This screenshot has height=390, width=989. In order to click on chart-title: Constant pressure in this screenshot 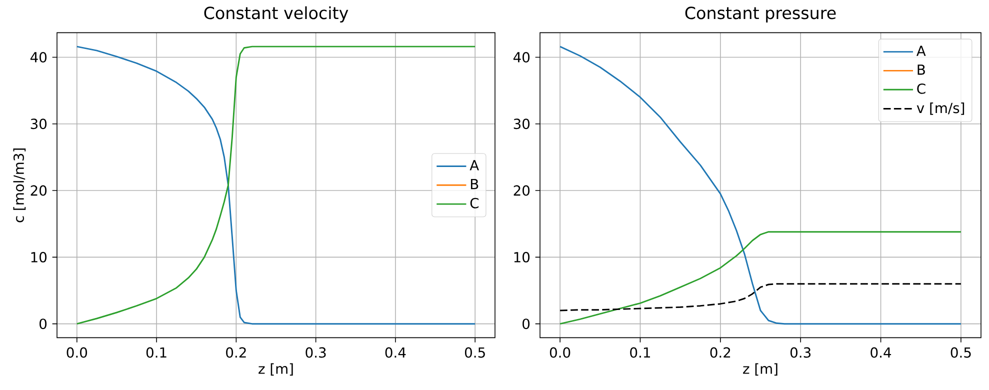, I will do `click(760, 14)`.